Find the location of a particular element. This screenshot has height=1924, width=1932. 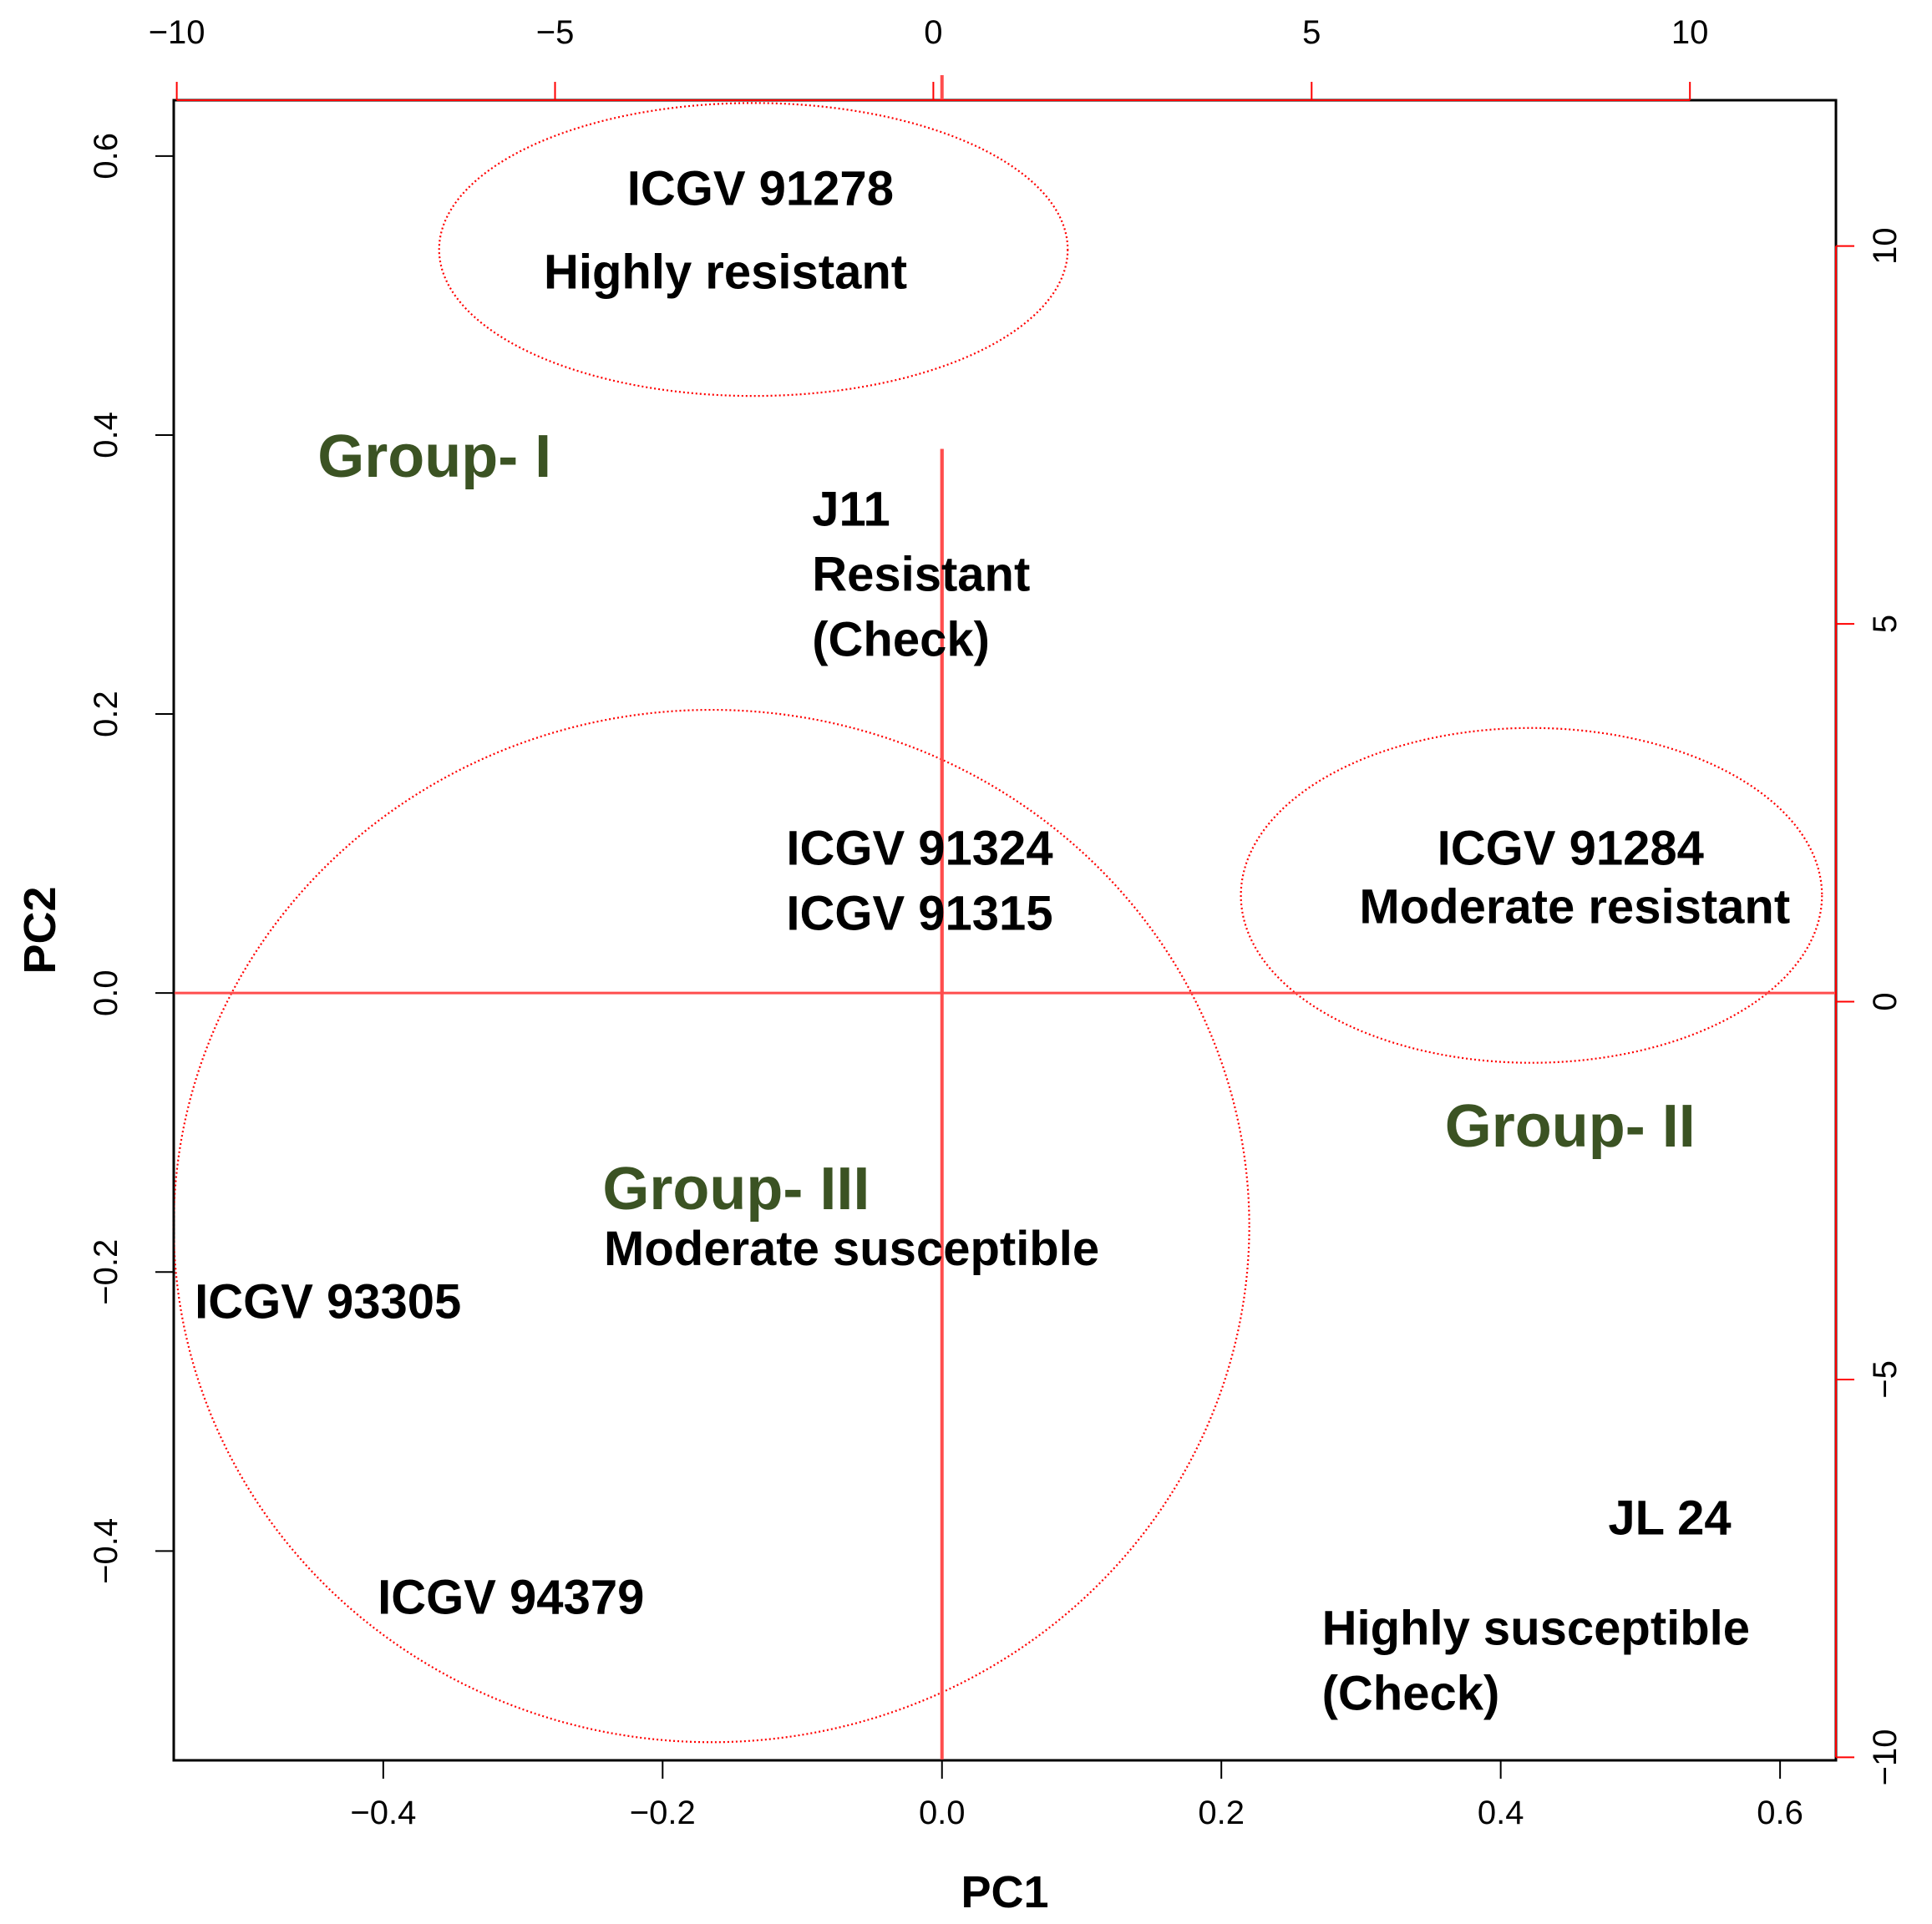

label-line: Group- III is located at coordinates (736, 1189).